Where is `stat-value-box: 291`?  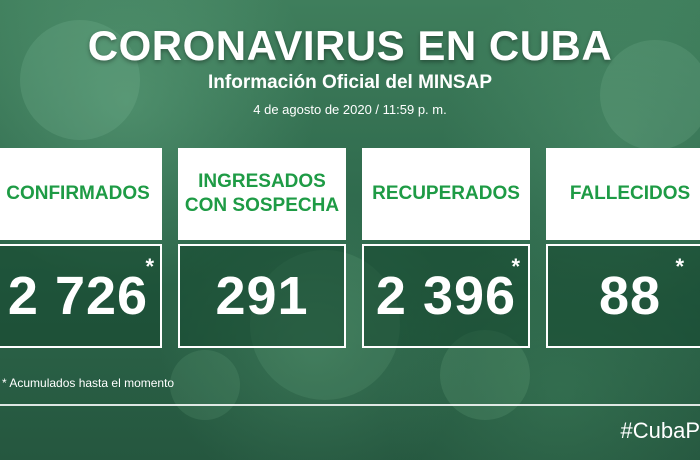 stat-value-box: 291 is located at coordinates (262, 296).